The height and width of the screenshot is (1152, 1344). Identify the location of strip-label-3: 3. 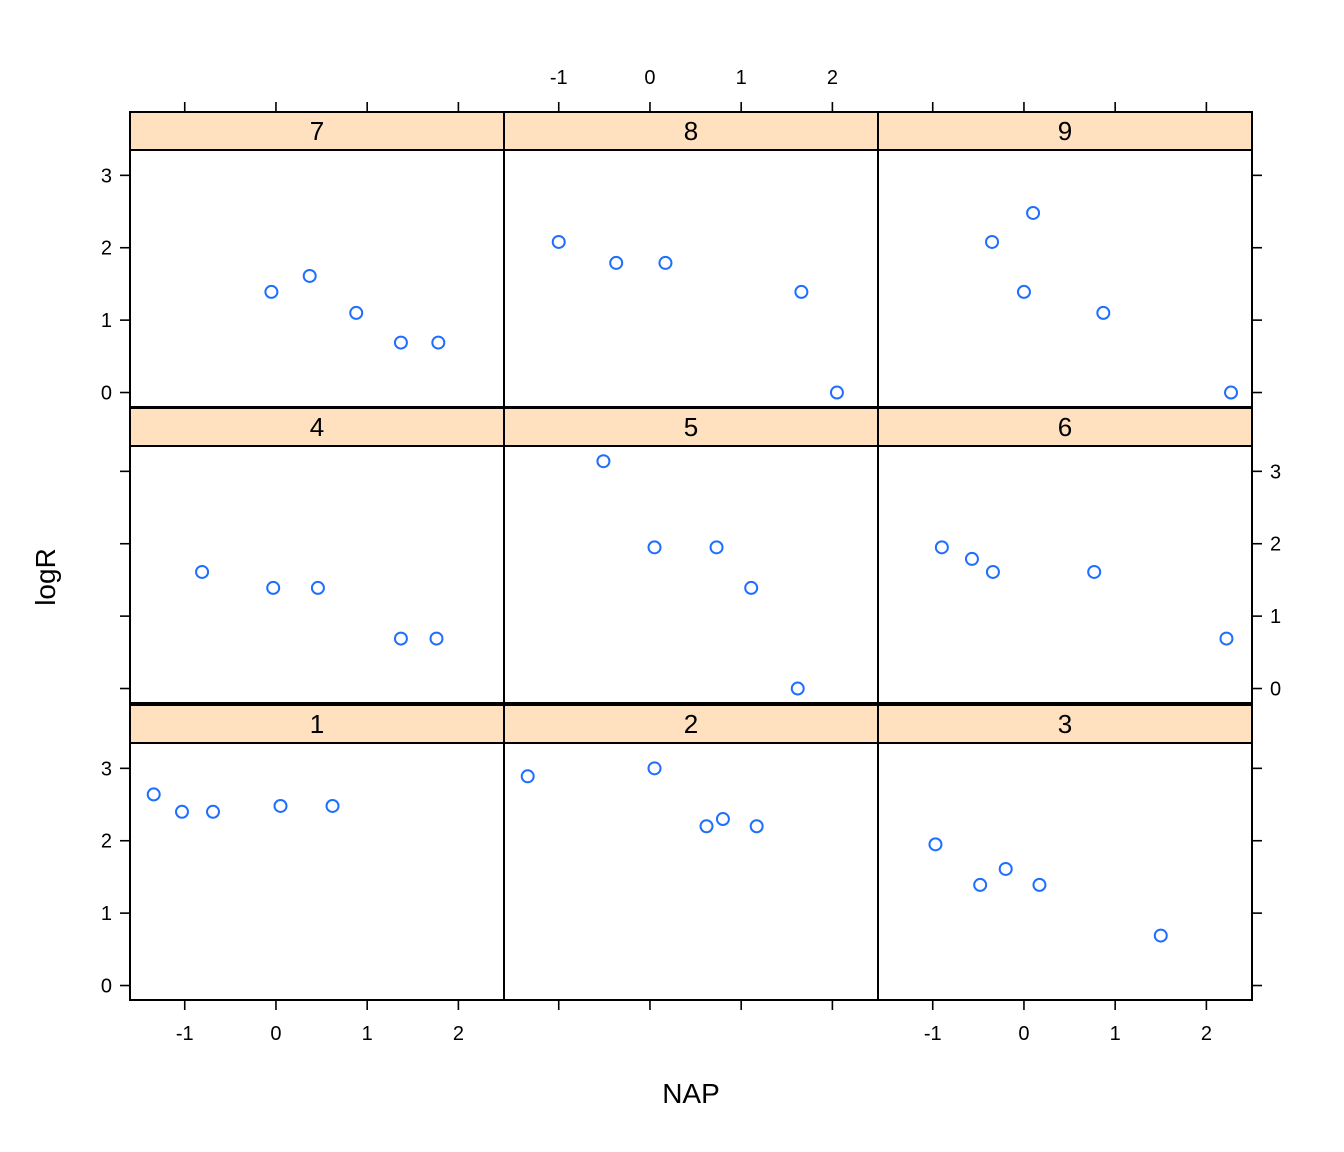
(1065, 724).